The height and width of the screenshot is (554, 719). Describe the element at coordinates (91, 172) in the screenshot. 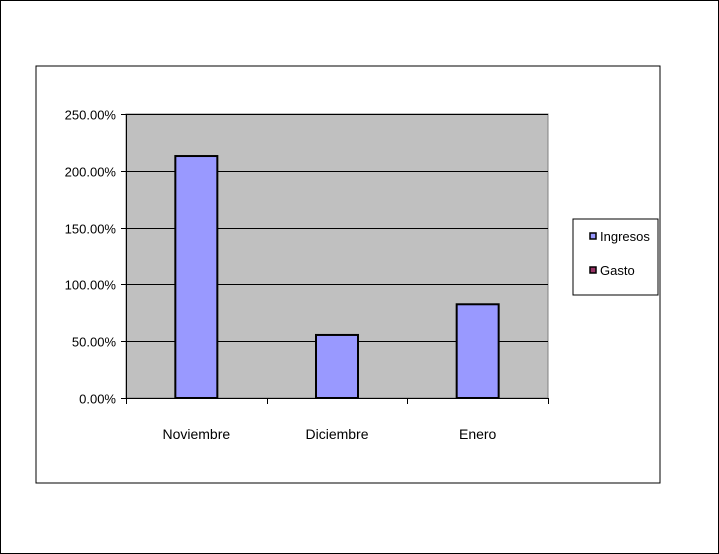

I see `y-tick-label: 200.00%` at that location.